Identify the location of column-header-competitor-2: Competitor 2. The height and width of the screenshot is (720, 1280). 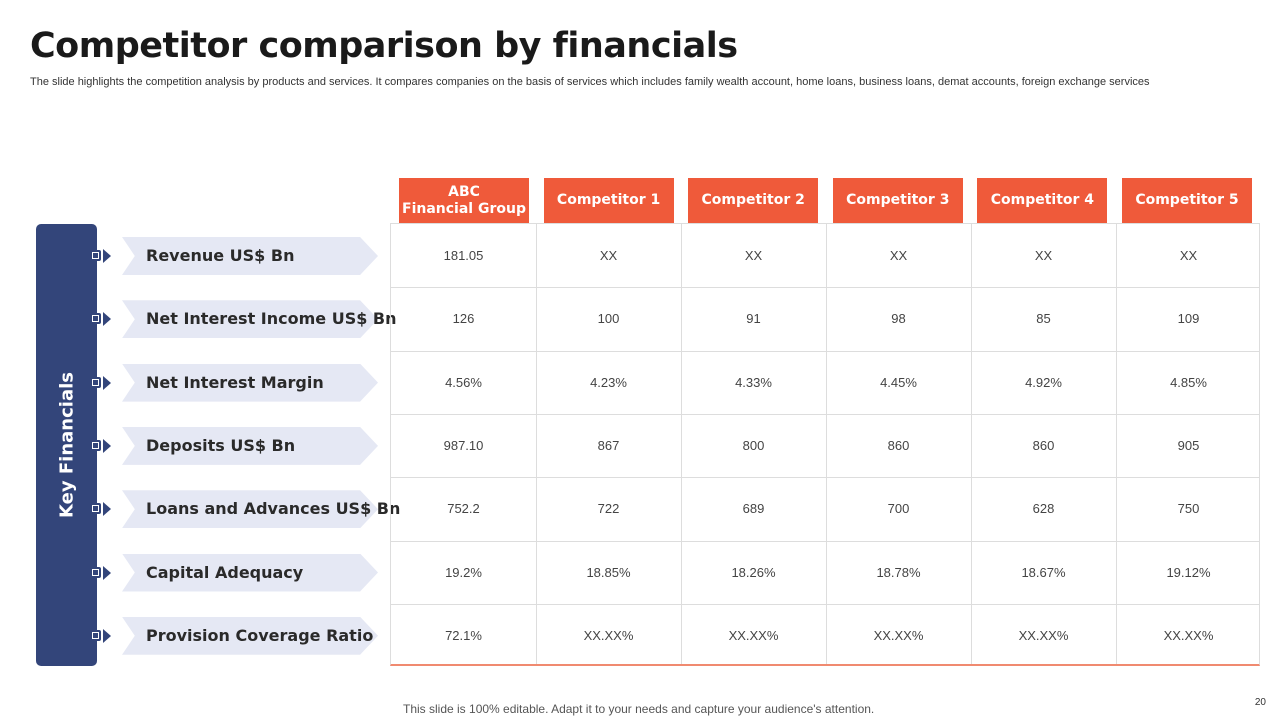
(753, 200).